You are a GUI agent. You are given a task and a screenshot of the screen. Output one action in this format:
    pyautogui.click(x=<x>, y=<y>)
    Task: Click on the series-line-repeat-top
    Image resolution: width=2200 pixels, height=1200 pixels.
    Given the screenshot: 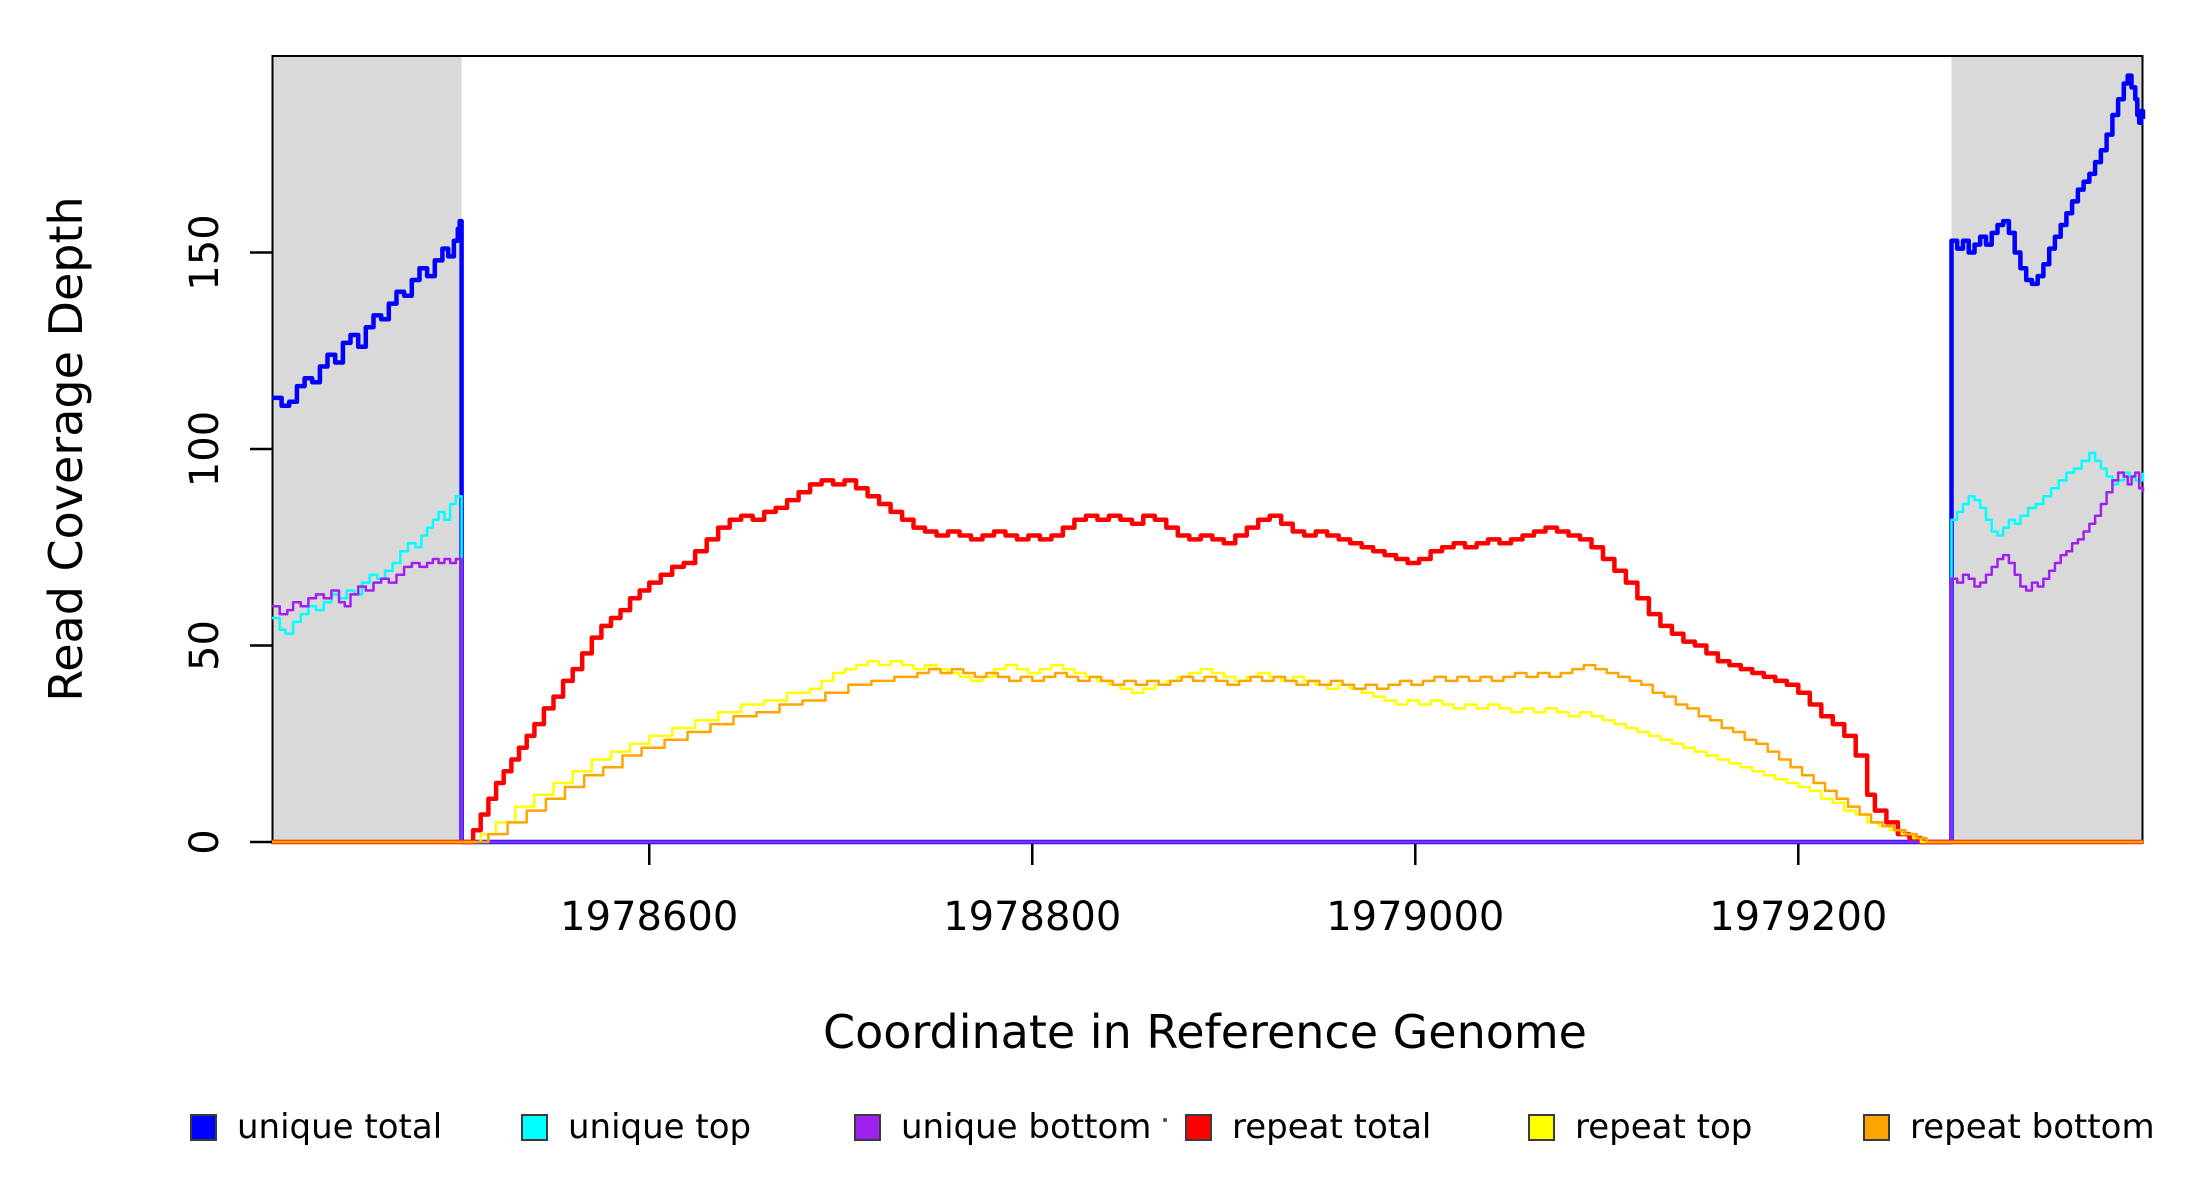 What is the action you would take?
    pyautogui.click(x=1207, y=751)
    